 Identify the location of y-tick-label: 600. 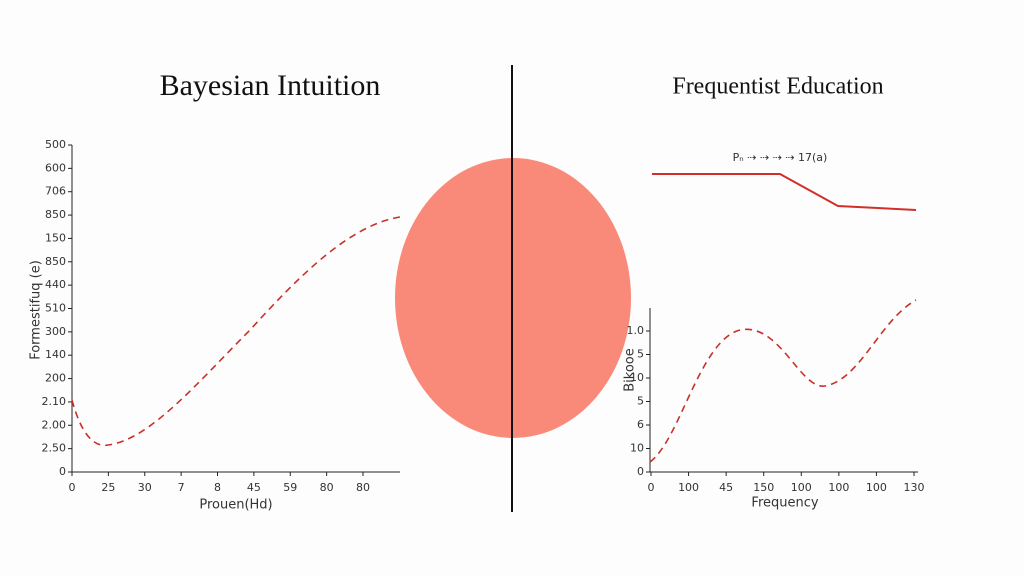
(55, 167).